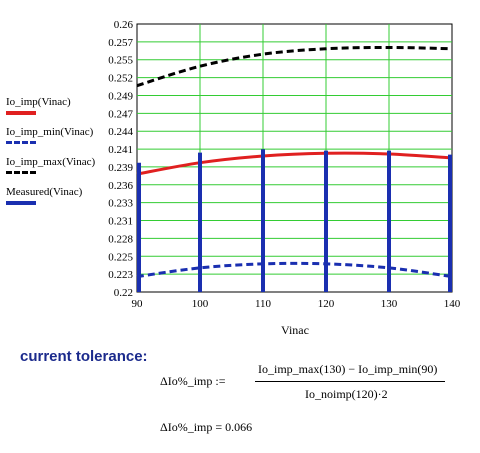 This screenshot has height=453, width=480. What do you see at coordinates (389, 304) in the screenshot?
I see `x-tick-label: 130` at bounding box center [389, 304].